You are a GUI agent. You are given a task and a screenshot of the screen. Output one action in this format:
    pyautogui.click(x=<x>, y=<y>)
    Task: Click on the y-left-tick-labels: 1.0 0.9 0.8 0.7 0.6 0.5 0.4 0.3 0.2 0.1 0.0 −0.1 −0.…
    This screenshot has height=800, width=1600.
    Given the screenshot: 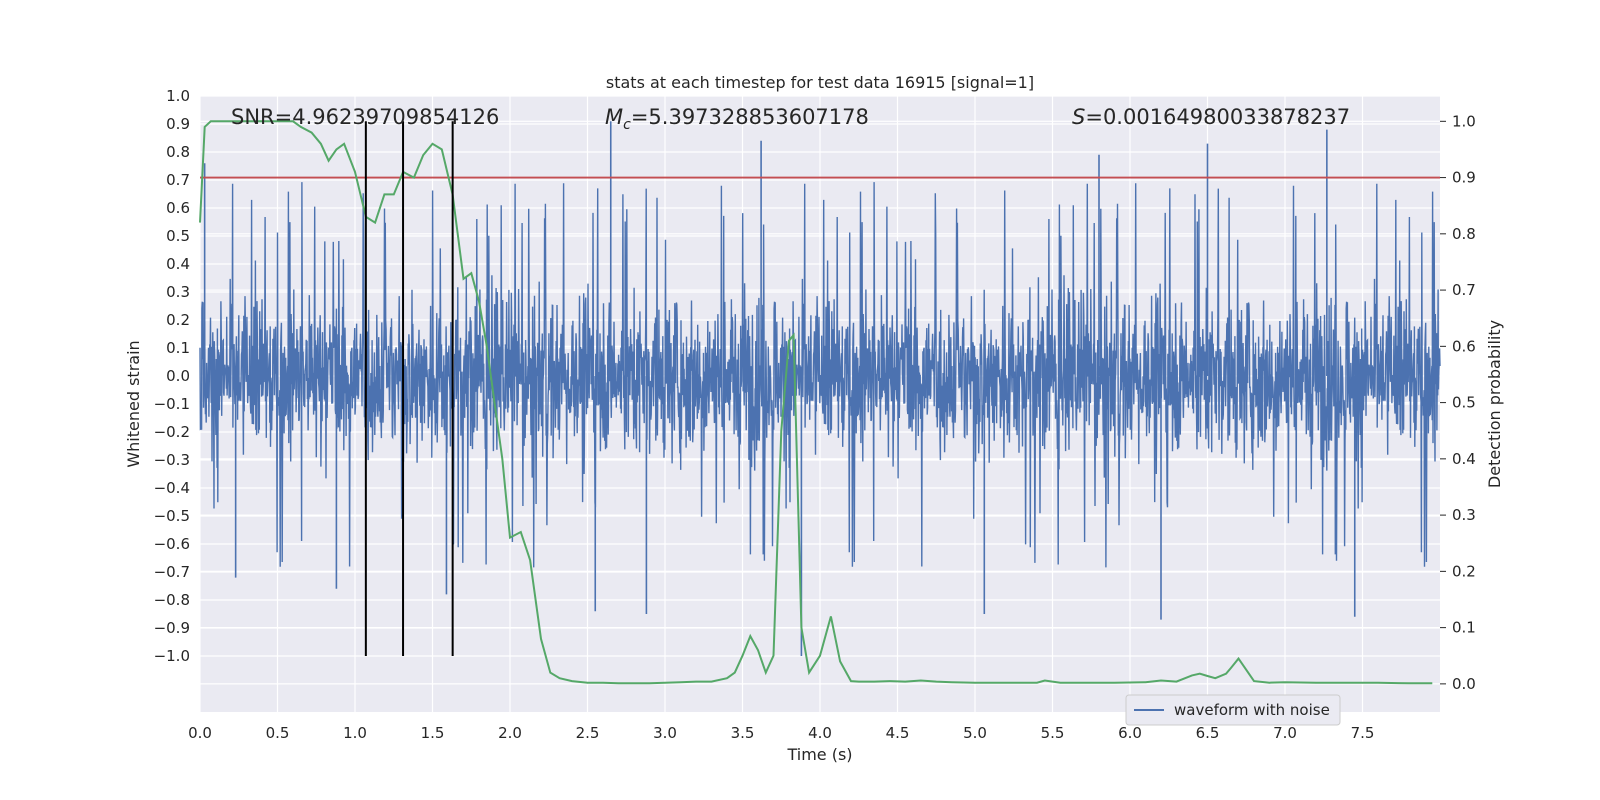 What is the action you would take?
    pyautogui.click(x=172, y=376)
    